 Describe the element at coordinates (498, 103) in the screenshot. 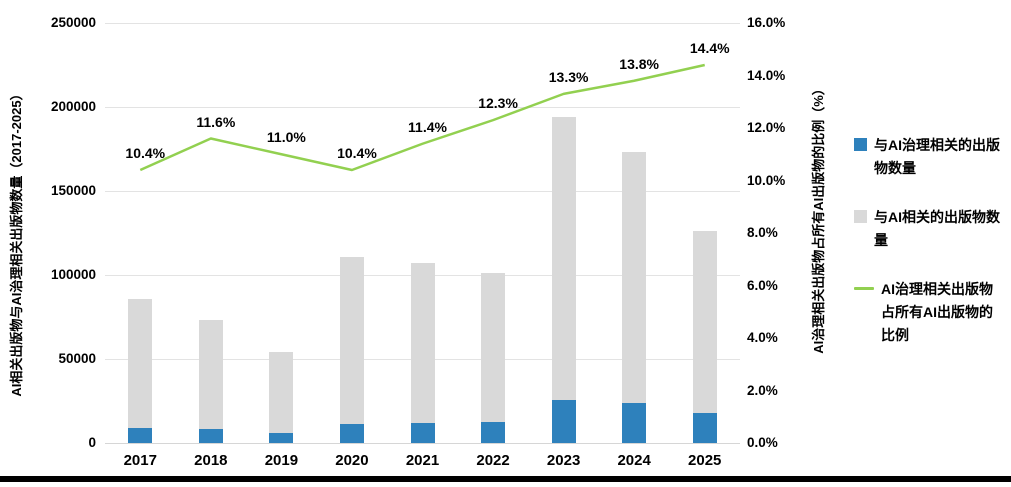

I see `line-point-label: 12.3%` at that location.